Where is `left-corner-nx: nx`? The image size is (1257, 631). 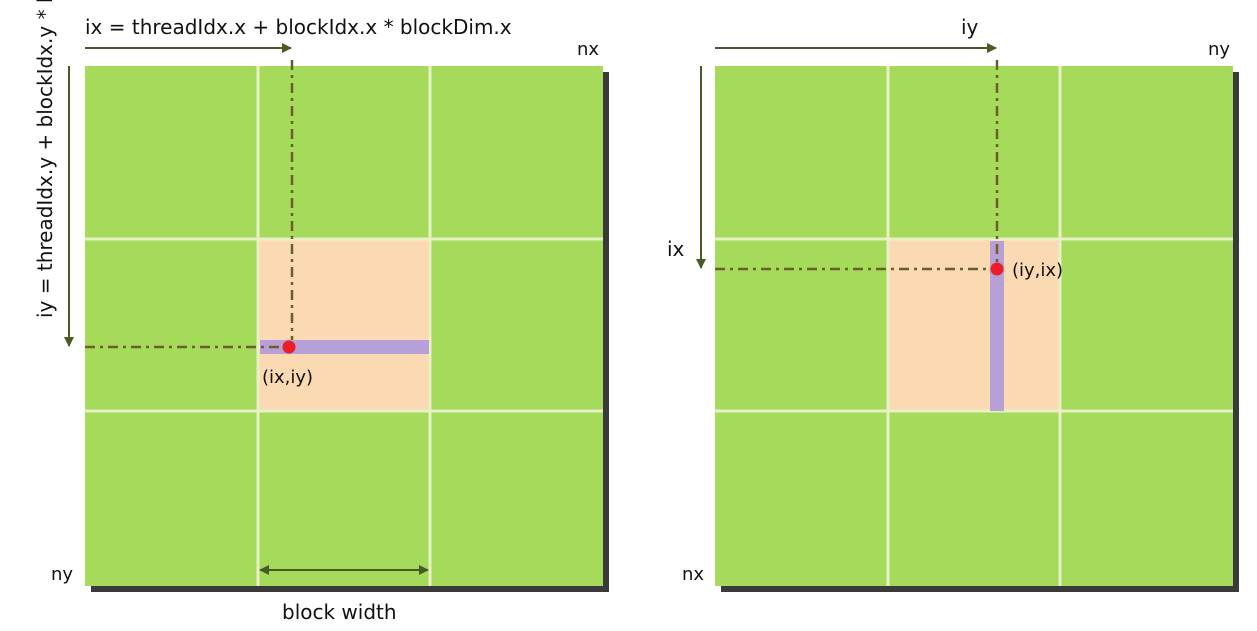 left-corner-nx: nx is located at coordinates (588, 49).